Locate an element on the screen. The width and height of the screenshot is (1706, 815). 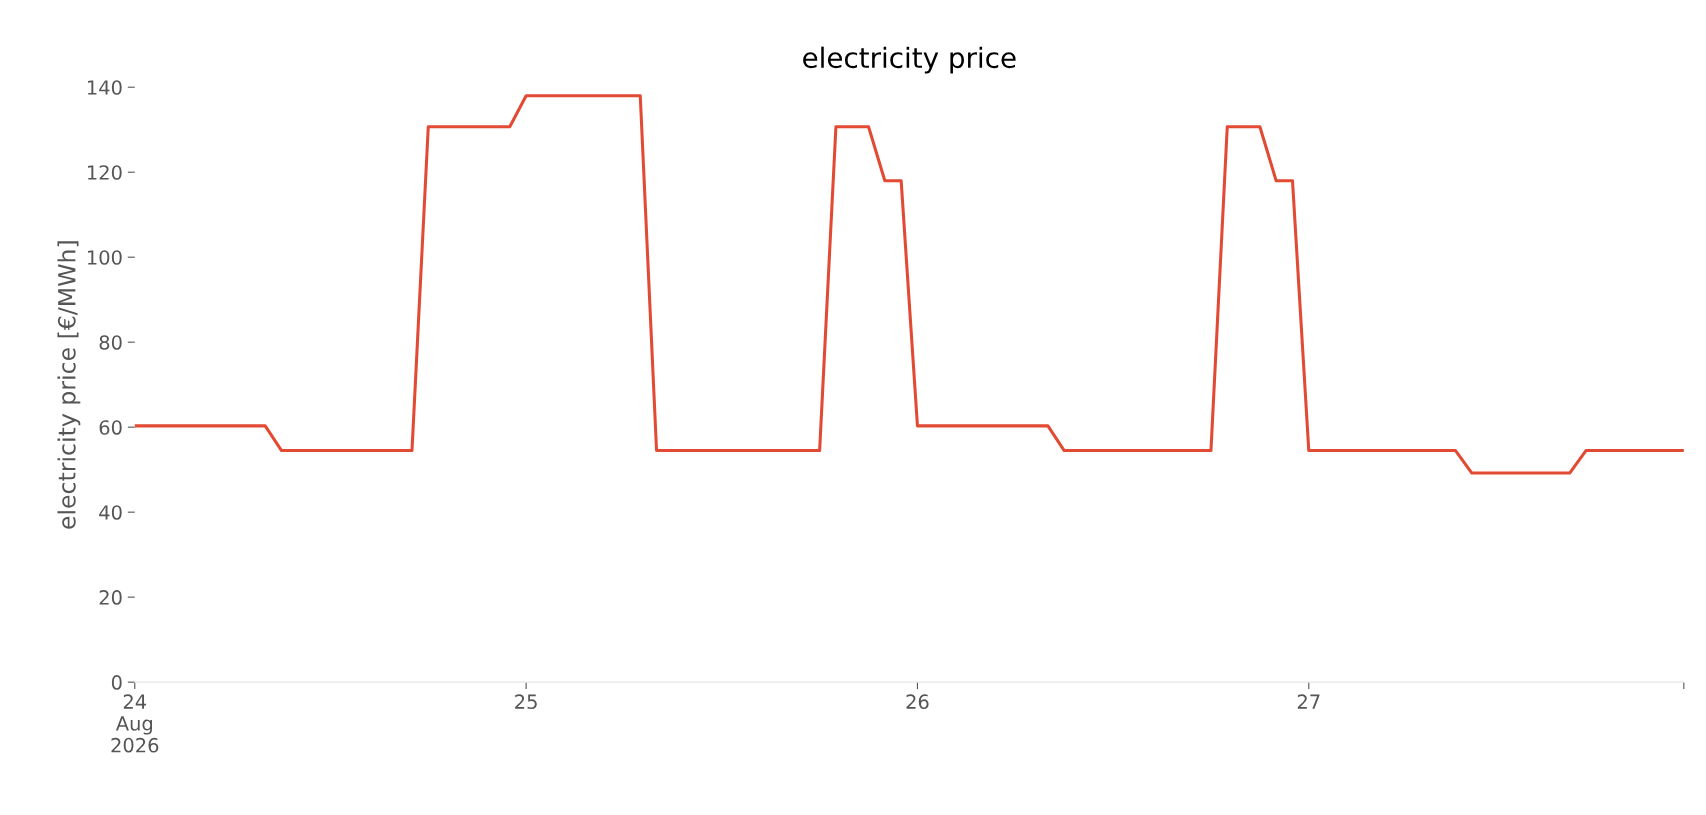
y-tick-label: 60 is located at coordinates (110, 427).